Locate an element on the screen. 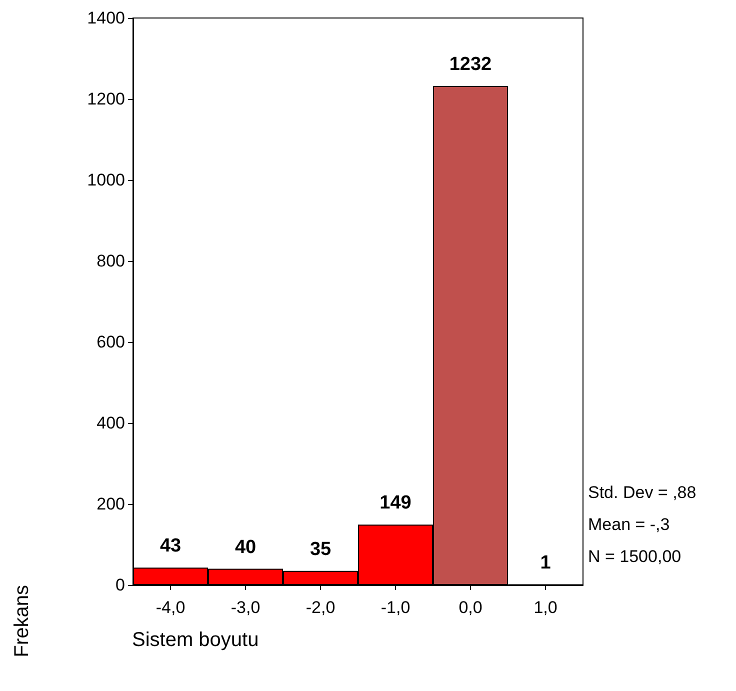  data-label: 40 is located at coordinates (245, 547).